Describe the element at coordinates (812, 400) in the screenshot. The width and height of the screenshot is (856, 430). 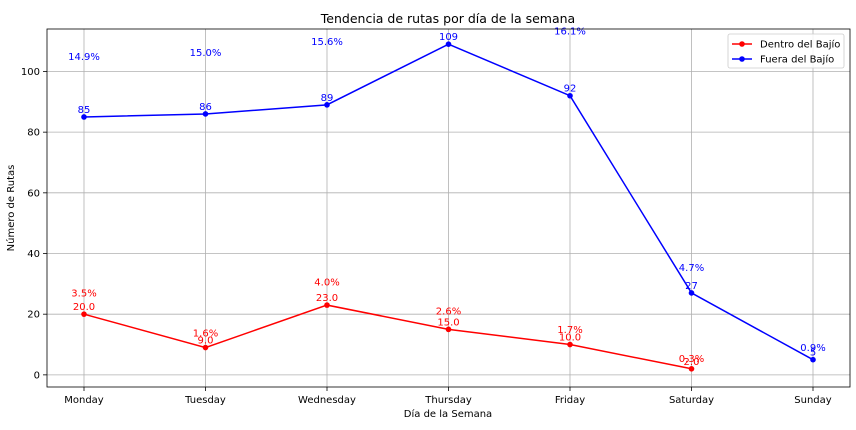
I see `x-tick-label: Sunday` at that location.